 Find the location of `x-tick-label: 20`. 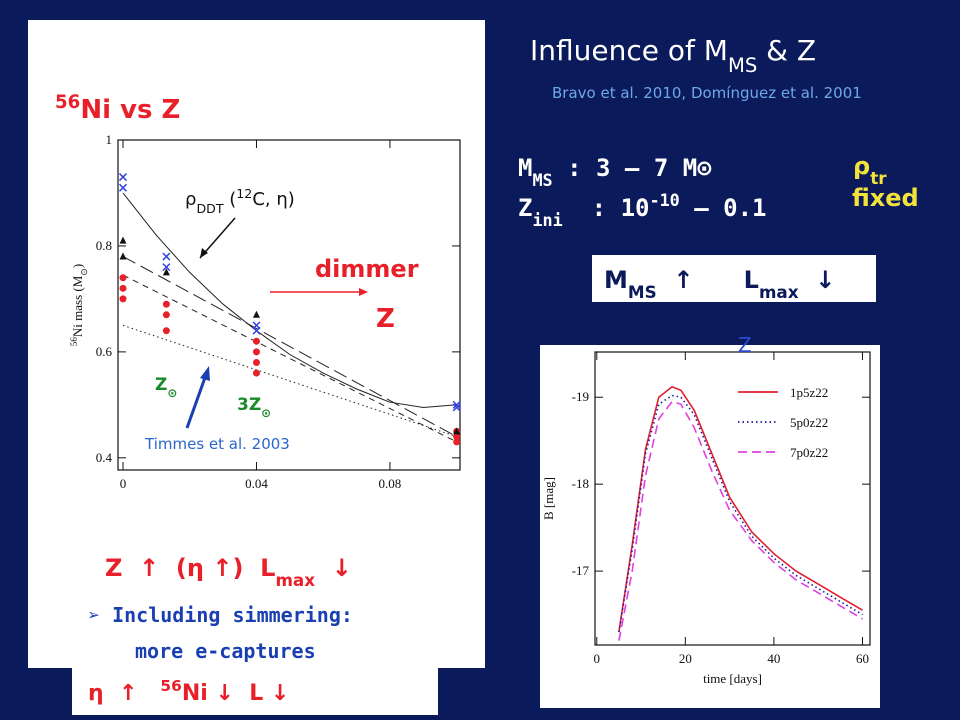

x-tick-label: 20 is located at coordinates (685, 658).